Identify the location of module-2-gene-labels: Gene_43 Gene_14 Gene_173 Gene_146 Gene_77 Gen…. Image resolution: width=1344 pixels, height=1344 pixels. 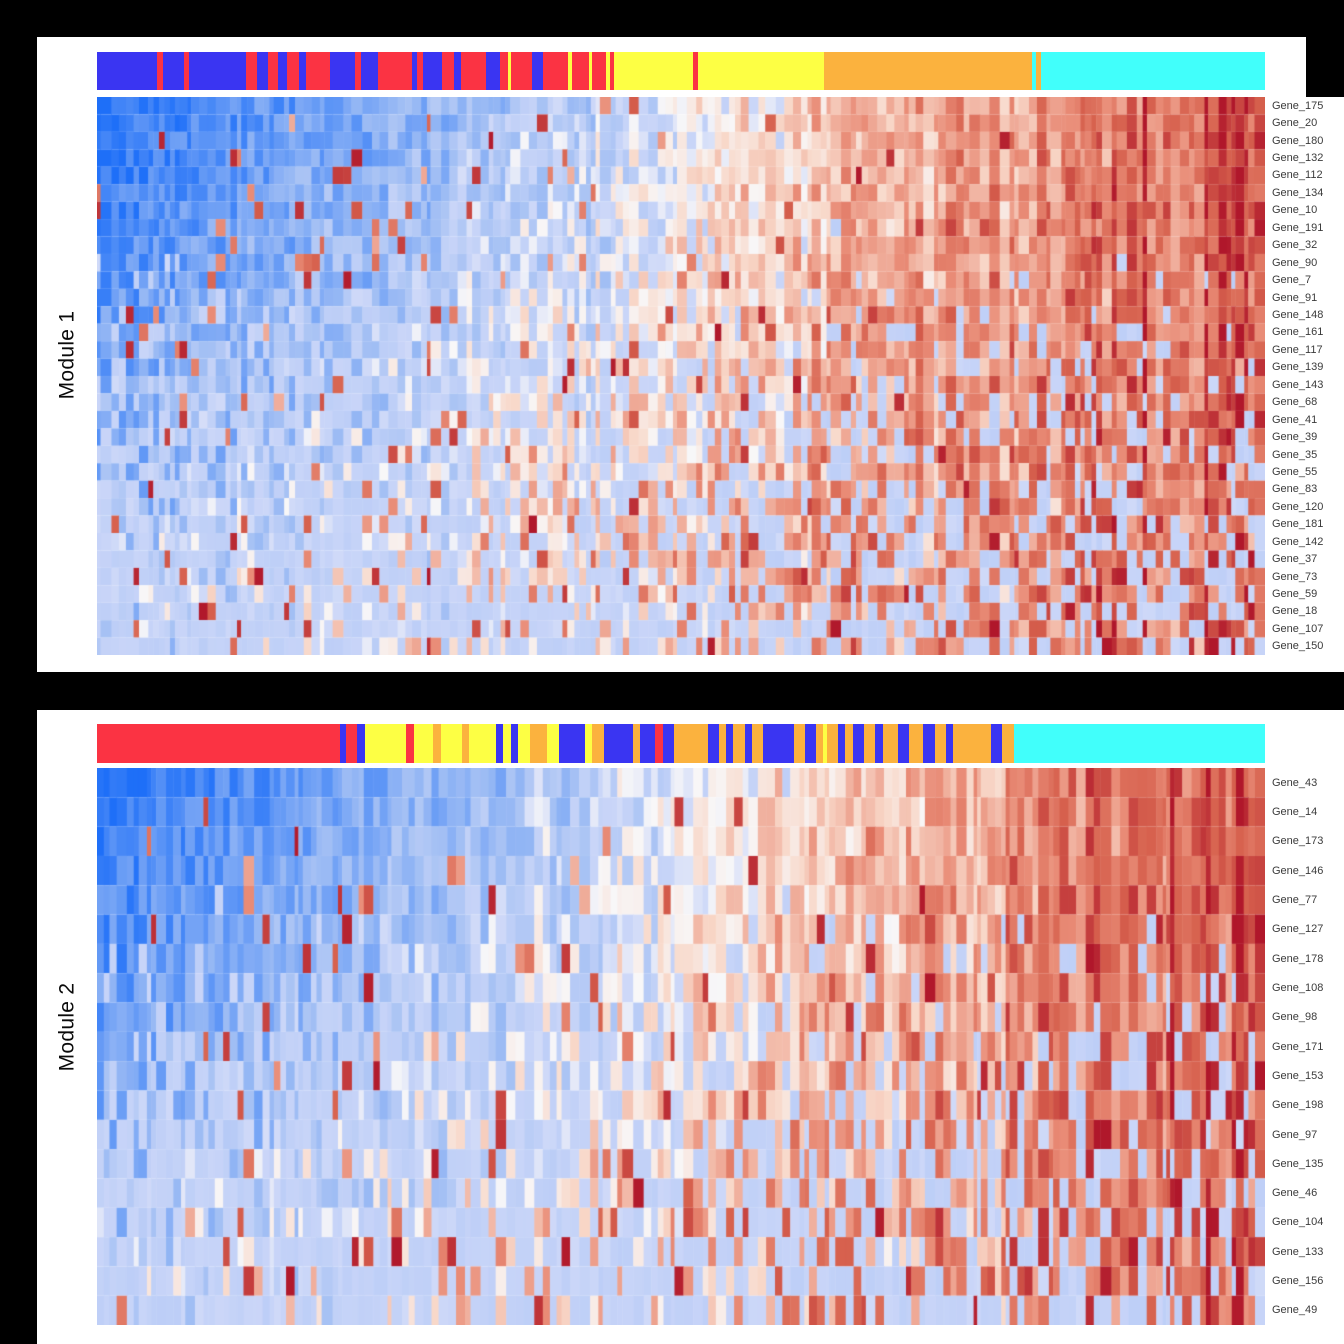
(1308, 1027).